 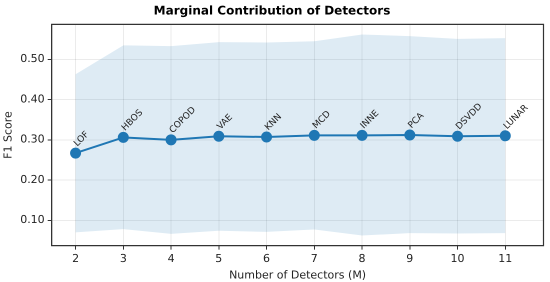 What do you see at coordinates (272, 10) in the screenshot?
I see `chart-title: Marginal Contribution of Detectors` at bounding box center [272, 10].